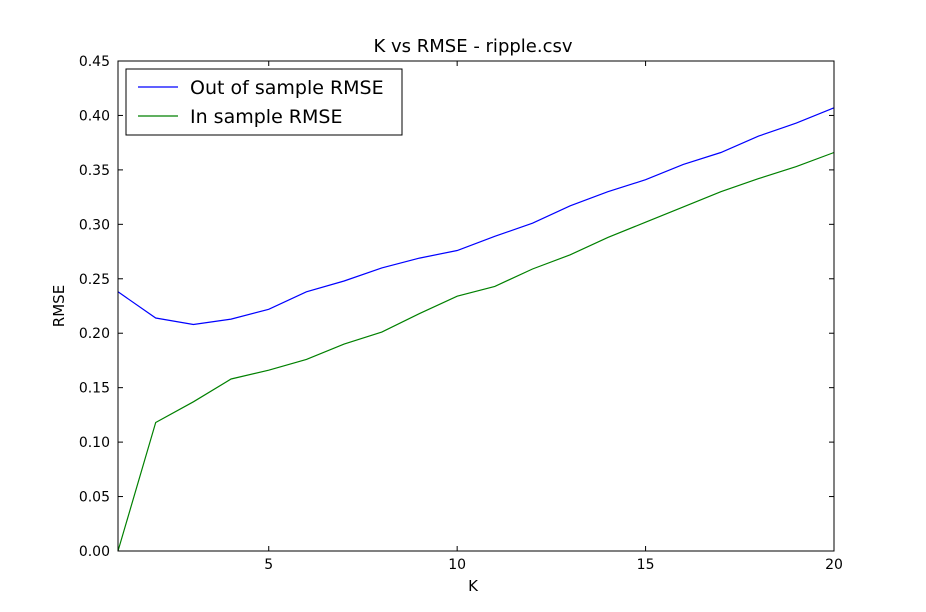 The height and width of the screenshot is (612, 926). Describe the element at coordinates (94, 171) in the screenshot. I see `y-tick-label: 0.35` at that location.